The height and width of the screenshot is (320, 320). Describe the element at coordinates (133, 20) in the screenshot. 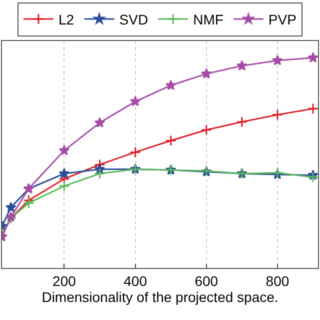

I see `legend-label: SVD` at that location.